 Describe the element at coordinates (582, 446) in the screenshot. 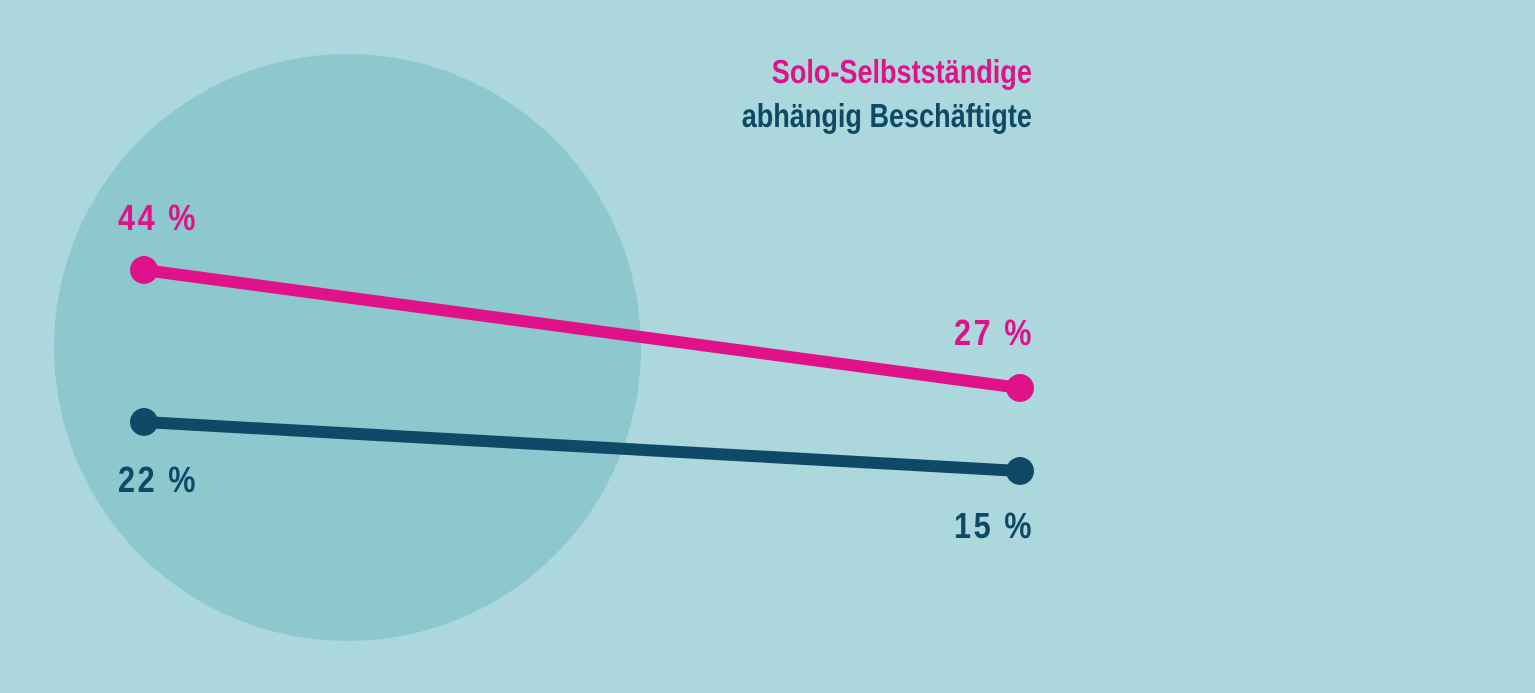

I see `series-employee-line` at that location.